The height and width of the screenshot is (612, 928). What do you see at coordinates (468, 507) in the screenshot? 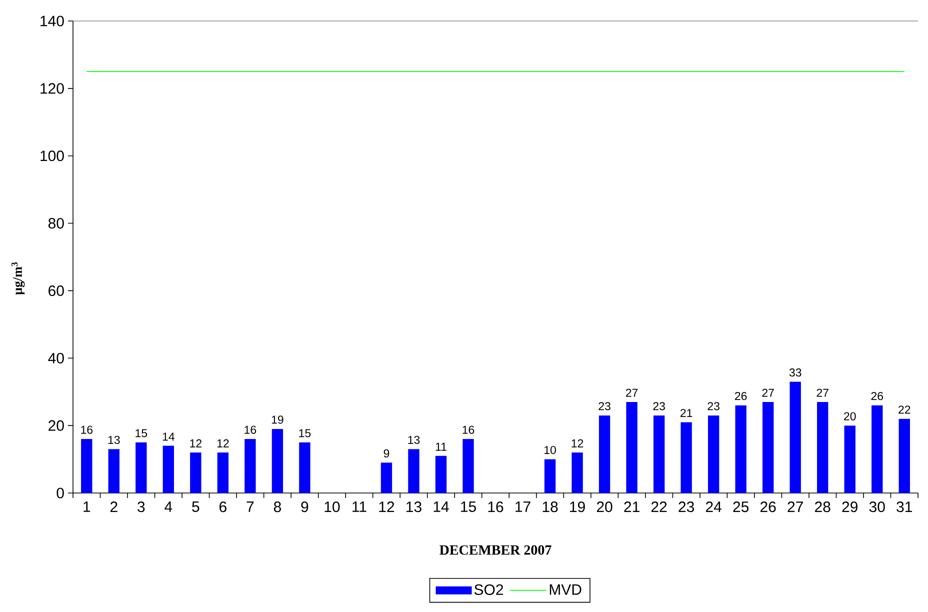
I see `x-tick-label: 15` at bounding box center [468, 507].